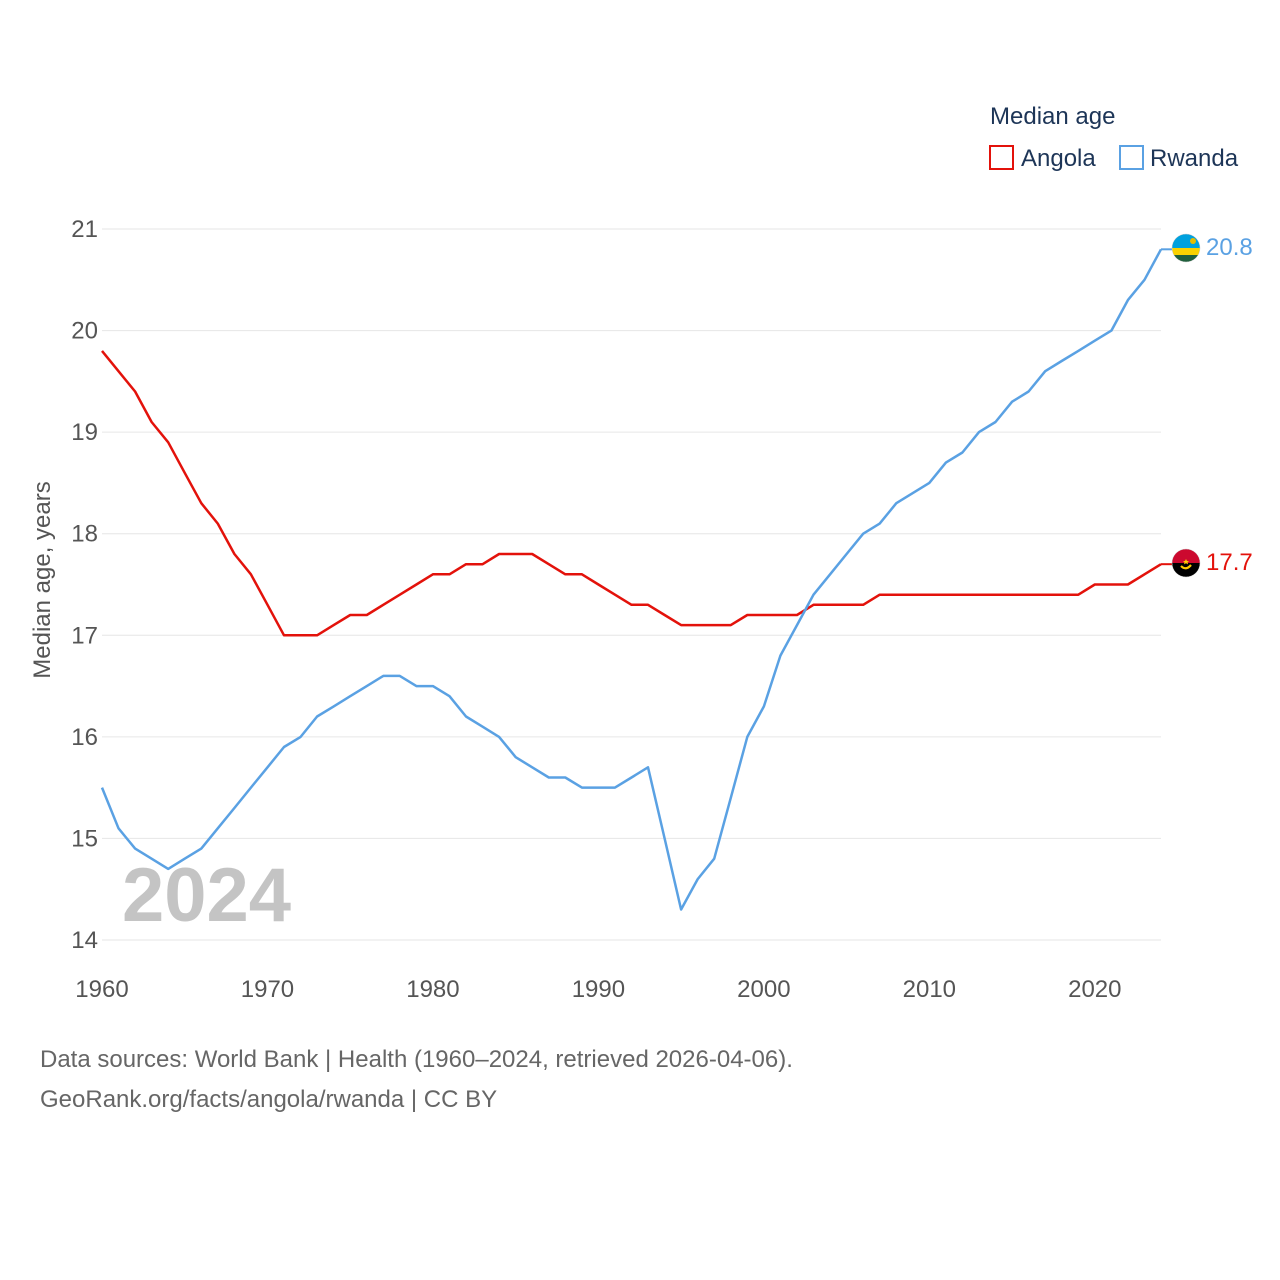 This screenshot has width=1280, height=1280. Describe the element at coordinates (1229, 562) in the screenshot. I see `end-value-label-angola: 17.7` at that location.